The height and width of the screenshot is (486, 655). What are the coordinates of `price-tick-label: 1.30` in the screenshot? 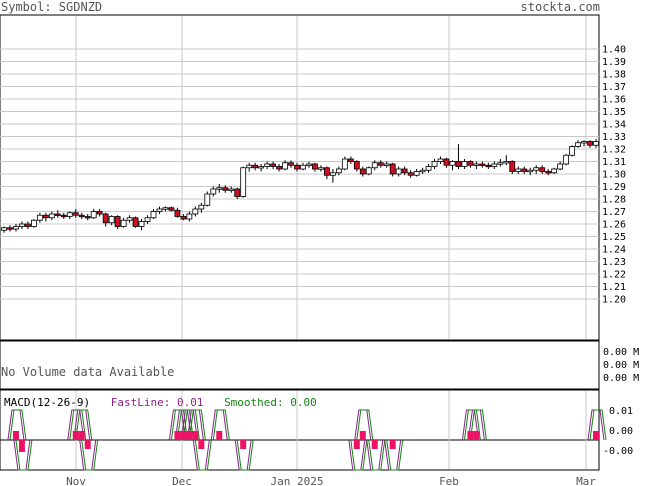 It's located at (614, 175).